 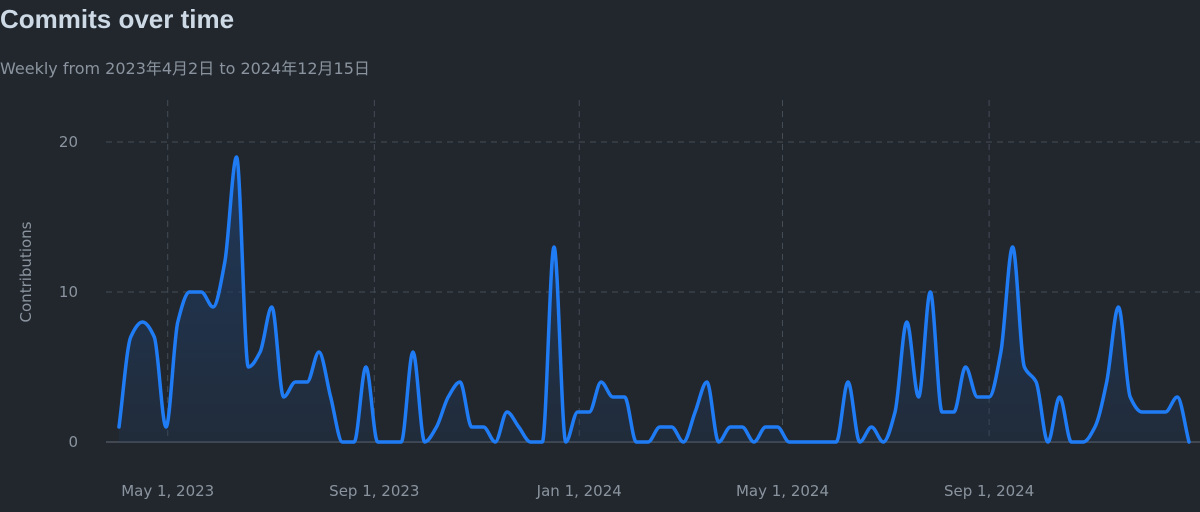 I want to click on y-tick-label-0: 0, so click(x=73, y=442).